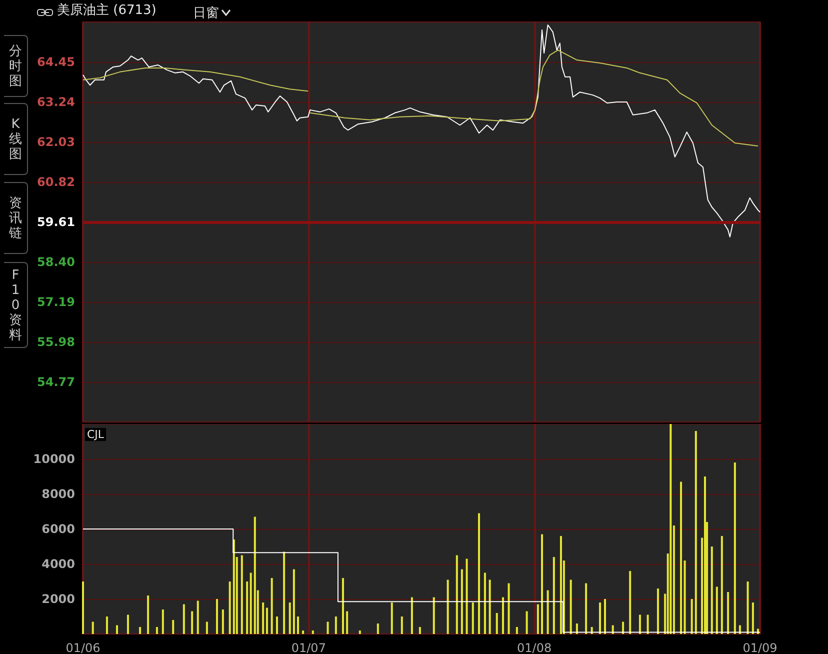 This screenshot has height=654, width=828. I want to click on y-tick-label: 63.24, so click(56, 102).